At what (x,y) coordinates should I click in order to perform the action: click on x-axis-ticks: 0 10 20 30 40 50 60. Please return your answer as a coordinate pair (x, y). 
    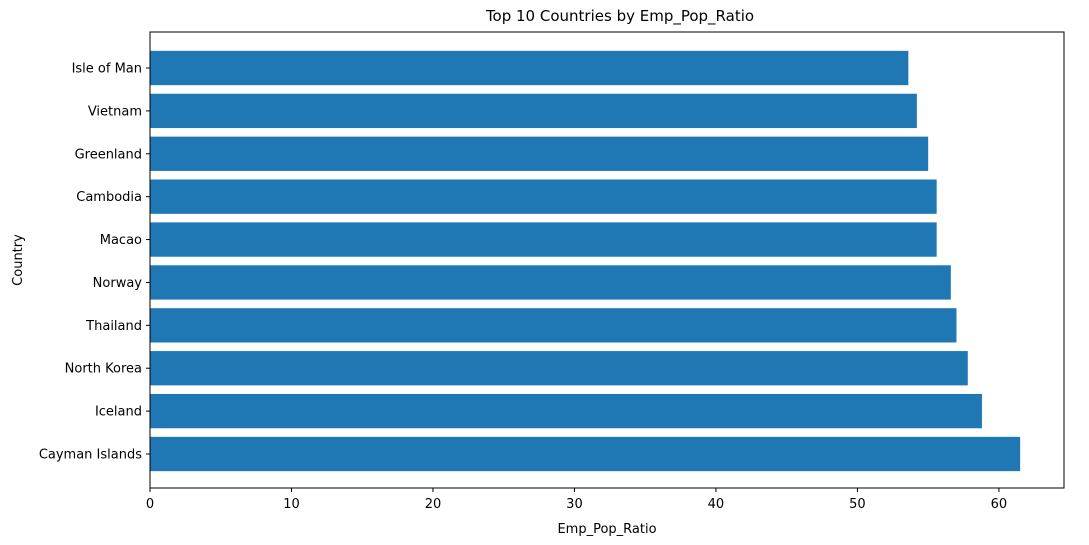
    Looking at the image, I should click on (576, 500).